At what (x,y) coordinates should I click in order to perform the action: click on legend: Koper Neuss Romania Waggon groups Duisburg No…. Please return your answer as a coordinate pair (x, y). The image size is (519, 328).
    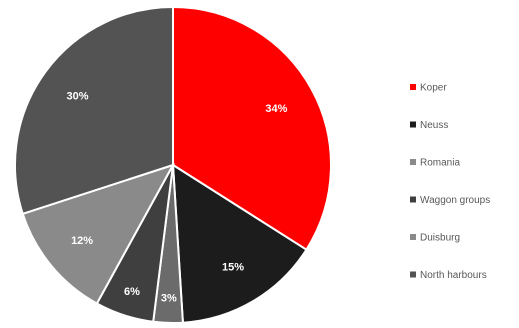
    Looking at the image, I should click on (450, 182).